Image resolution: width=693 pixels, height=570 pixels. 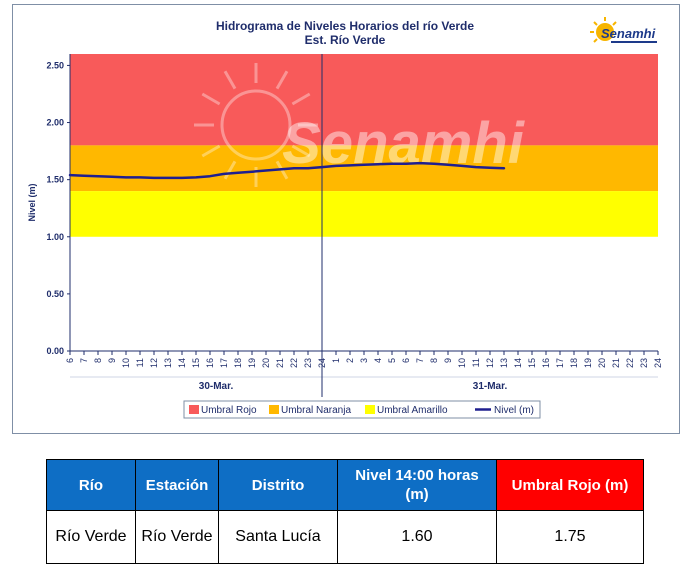 What do you see at coordinates (177, 485) in the screenshot?
I see `header-estacion: Estación` at bounding box center [177, 485].